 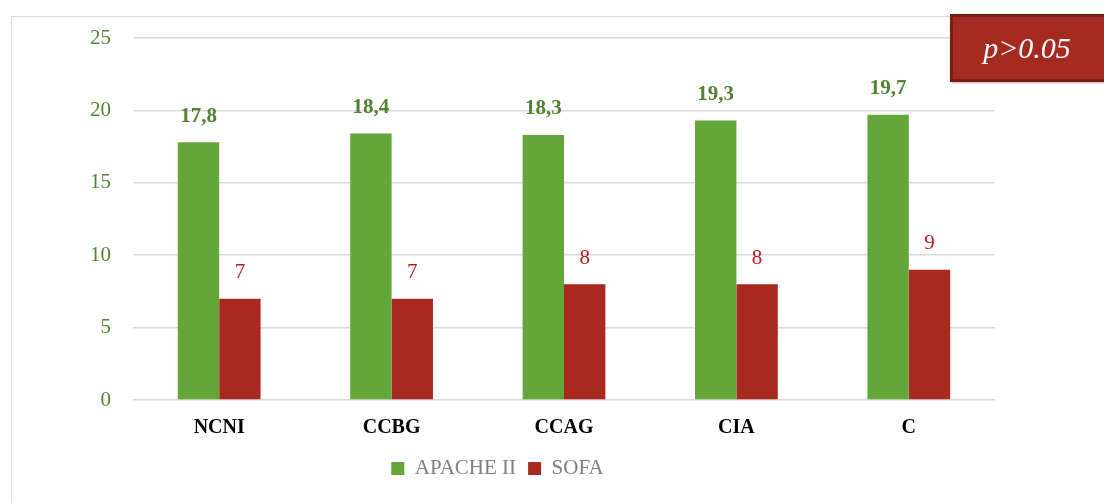 I want to click on data-label: 18,3, so click(x=543, y=107).